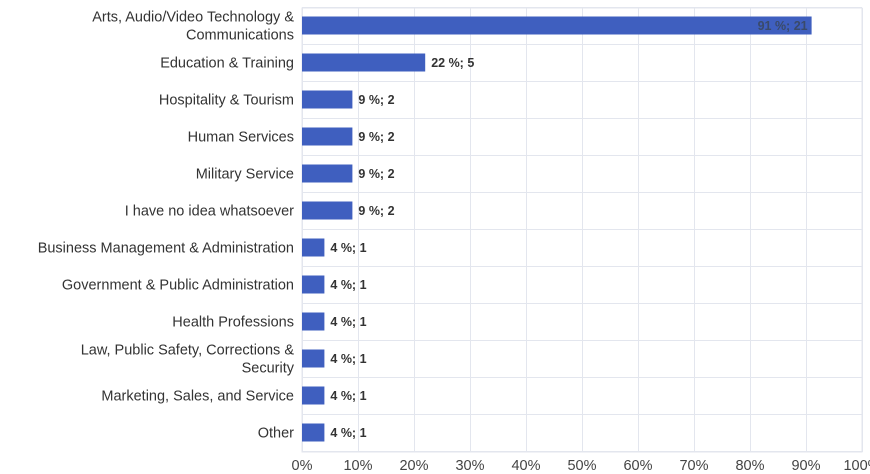 The height and width of the screenshot is (474, 870). Describe the element at coordinates (209, 212) in the screenshot. I see `category-label: I have no idea whatsoever` at that location.